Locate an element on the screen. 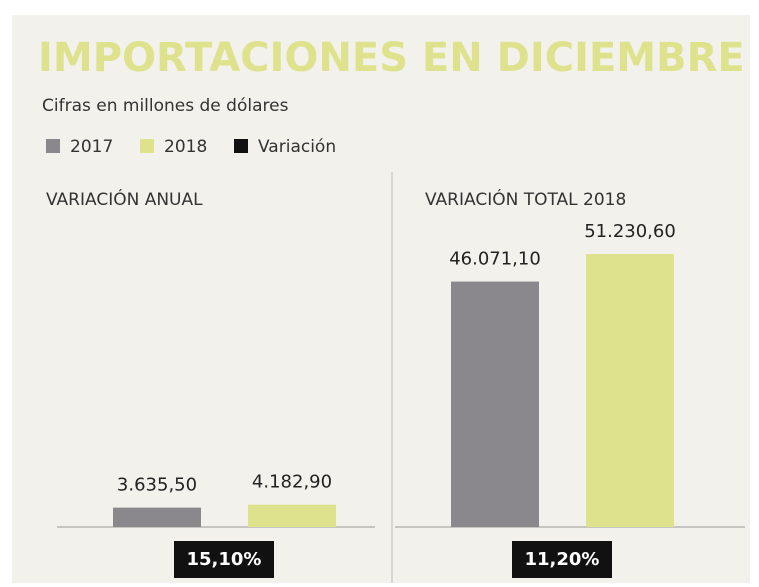 This screenshot has width=759, height=587. legend-label: 2017 is located at coordinates (91, 147).